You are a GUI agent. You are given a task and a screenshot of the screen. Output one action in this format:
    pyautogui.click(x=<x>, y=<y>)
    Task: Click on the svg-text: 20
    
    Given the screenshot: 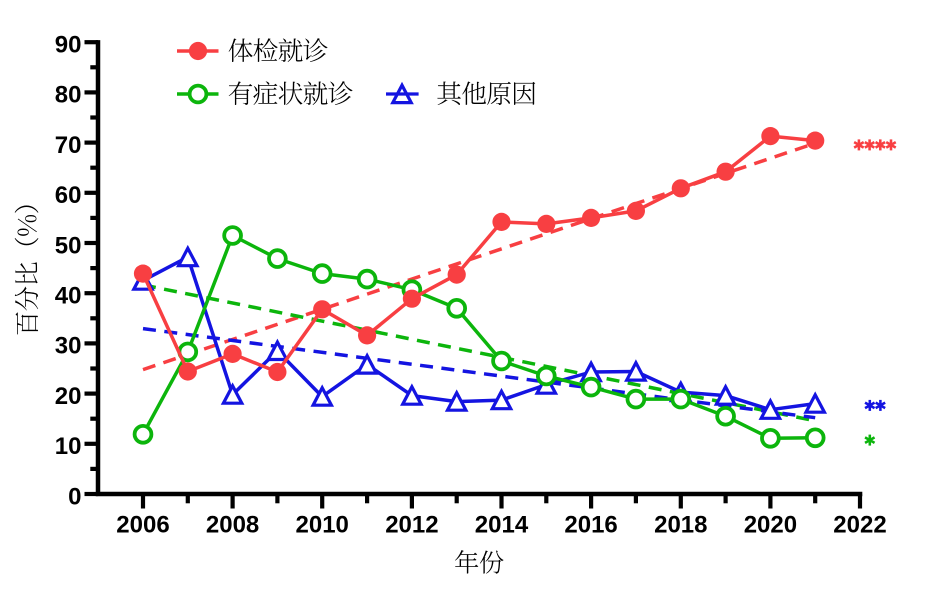 What is the action you would take?
    pyautogui.click(x=68, y=396)
    